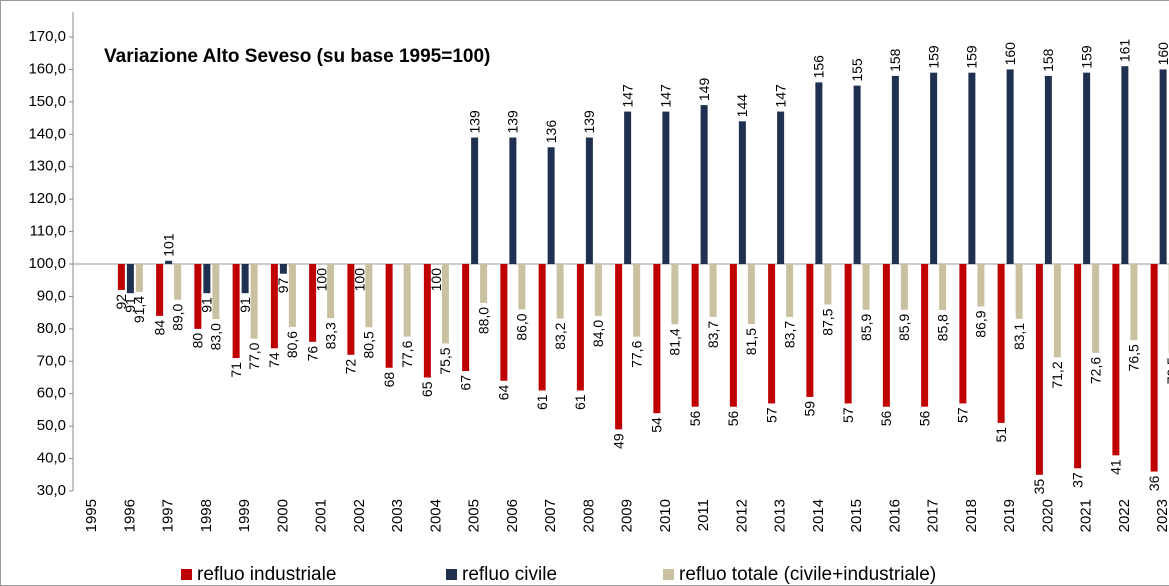 Image resolution: width=1169 pixels, height=586 pixels. Describe the element at coordinates (274, 360) in the screenshot. I see `data-label: 74` at that location.